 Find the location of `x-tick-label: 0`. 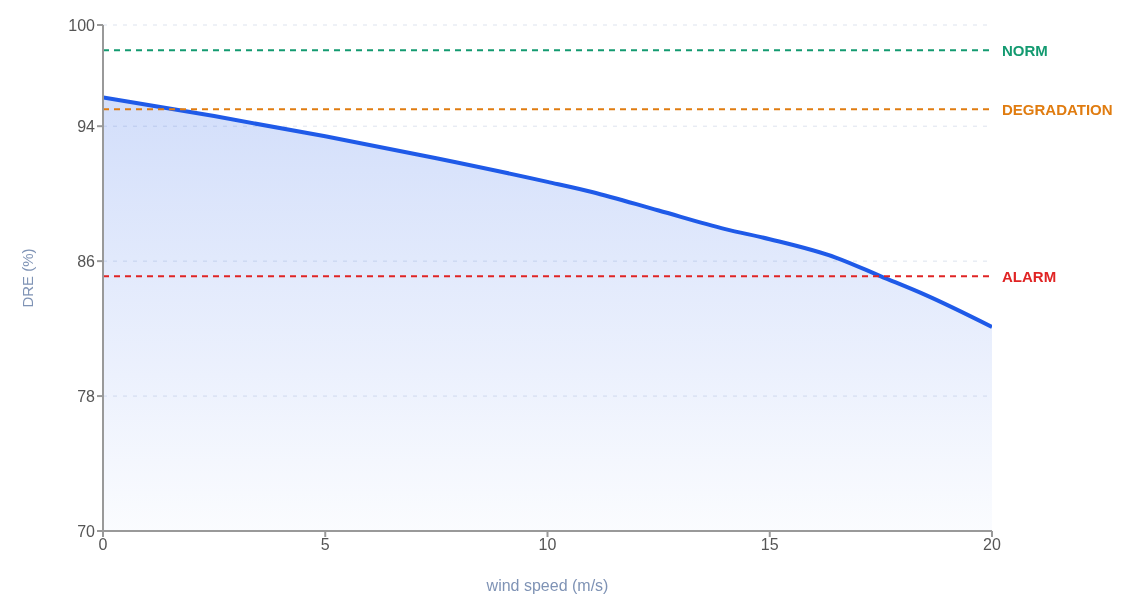

x-tick-label: 0 is located at coordinates (103, 545).